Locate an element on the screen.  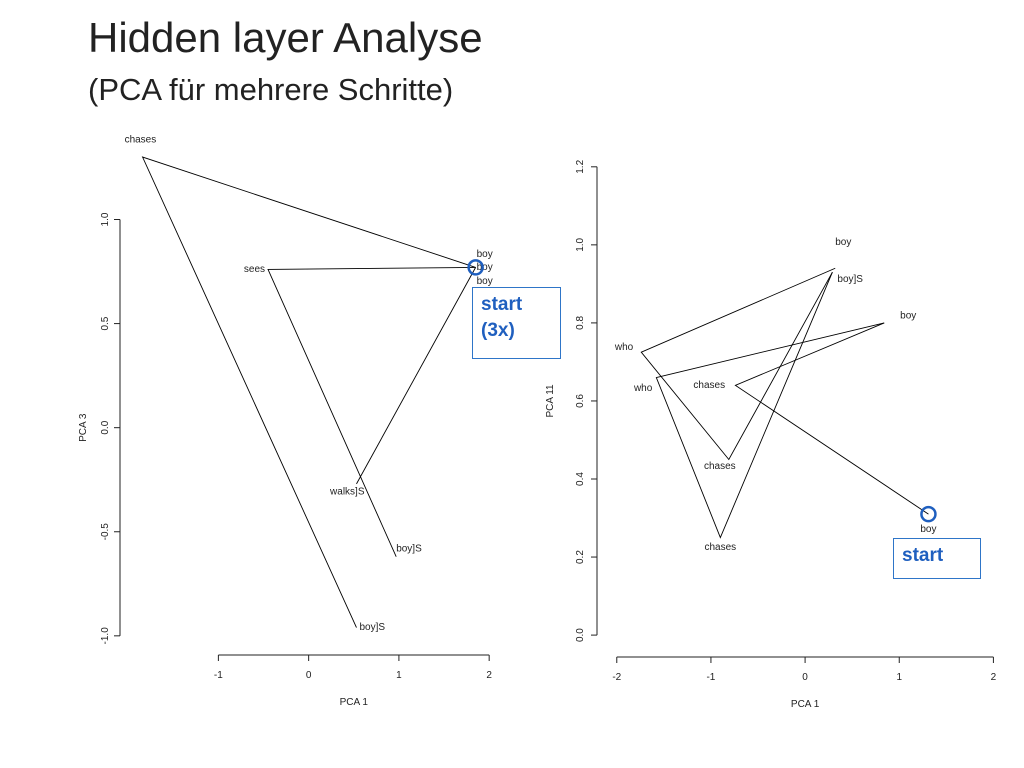
y-tick-label: 1.2 is located at coordinates (580, 166).